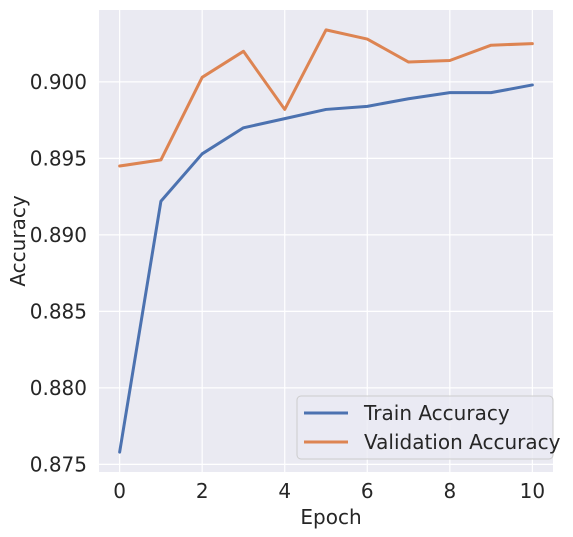 This screenshot has width=573, height=537. Describe the element at coordinates (436, 413) in the screenshot. I see `legend-label-train: Train Accuracy` at that location.